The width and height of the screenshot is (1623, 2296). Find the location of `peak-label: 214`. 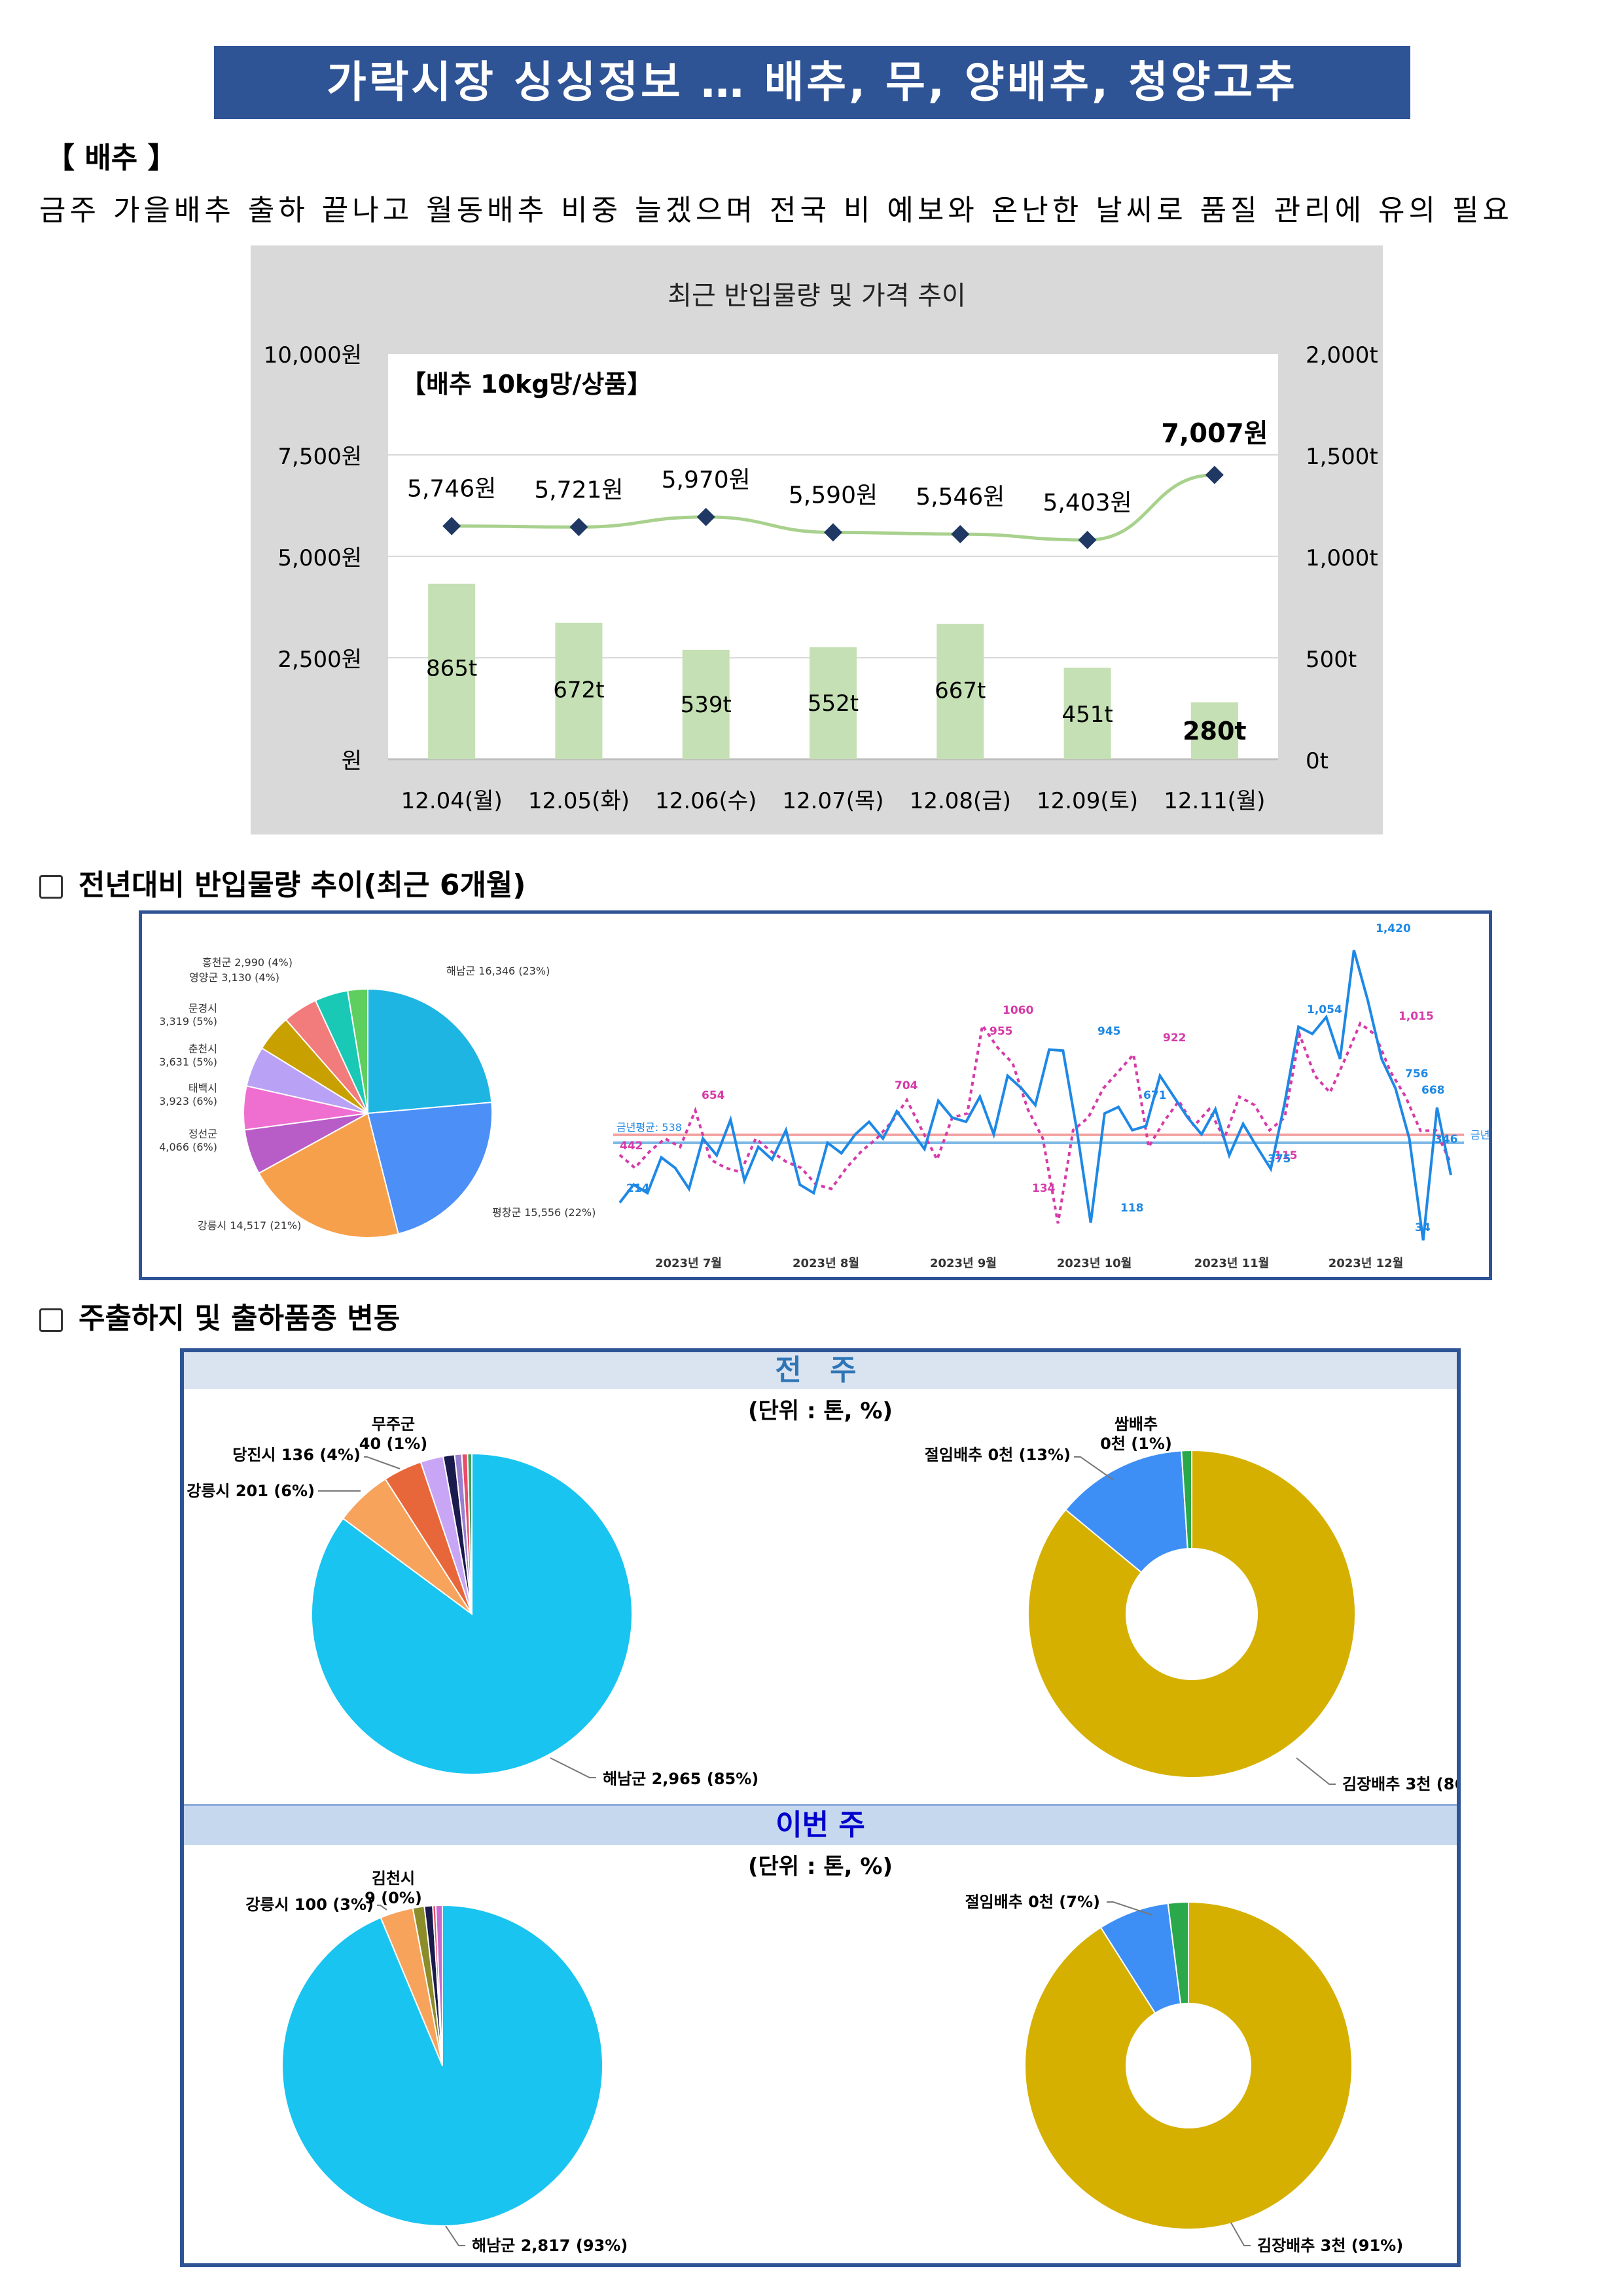

peak-label: 214 is located at coordinates (638, 1188).